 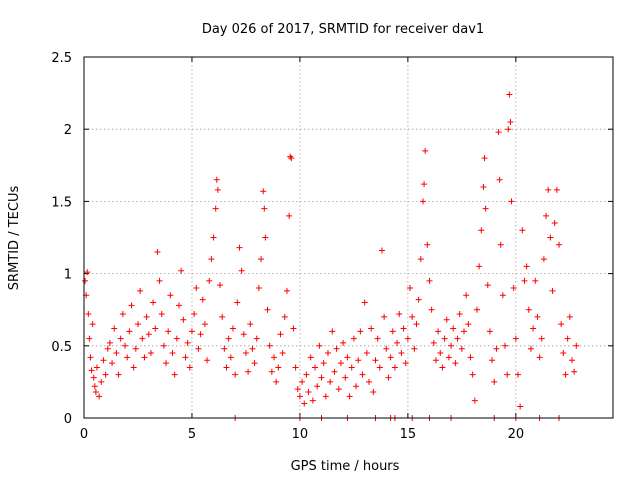 What do you see at coordinates (345, 466) in the screenshot?
I see `x-axis-label: GPS time / hours` at bounding box center [345, 466].